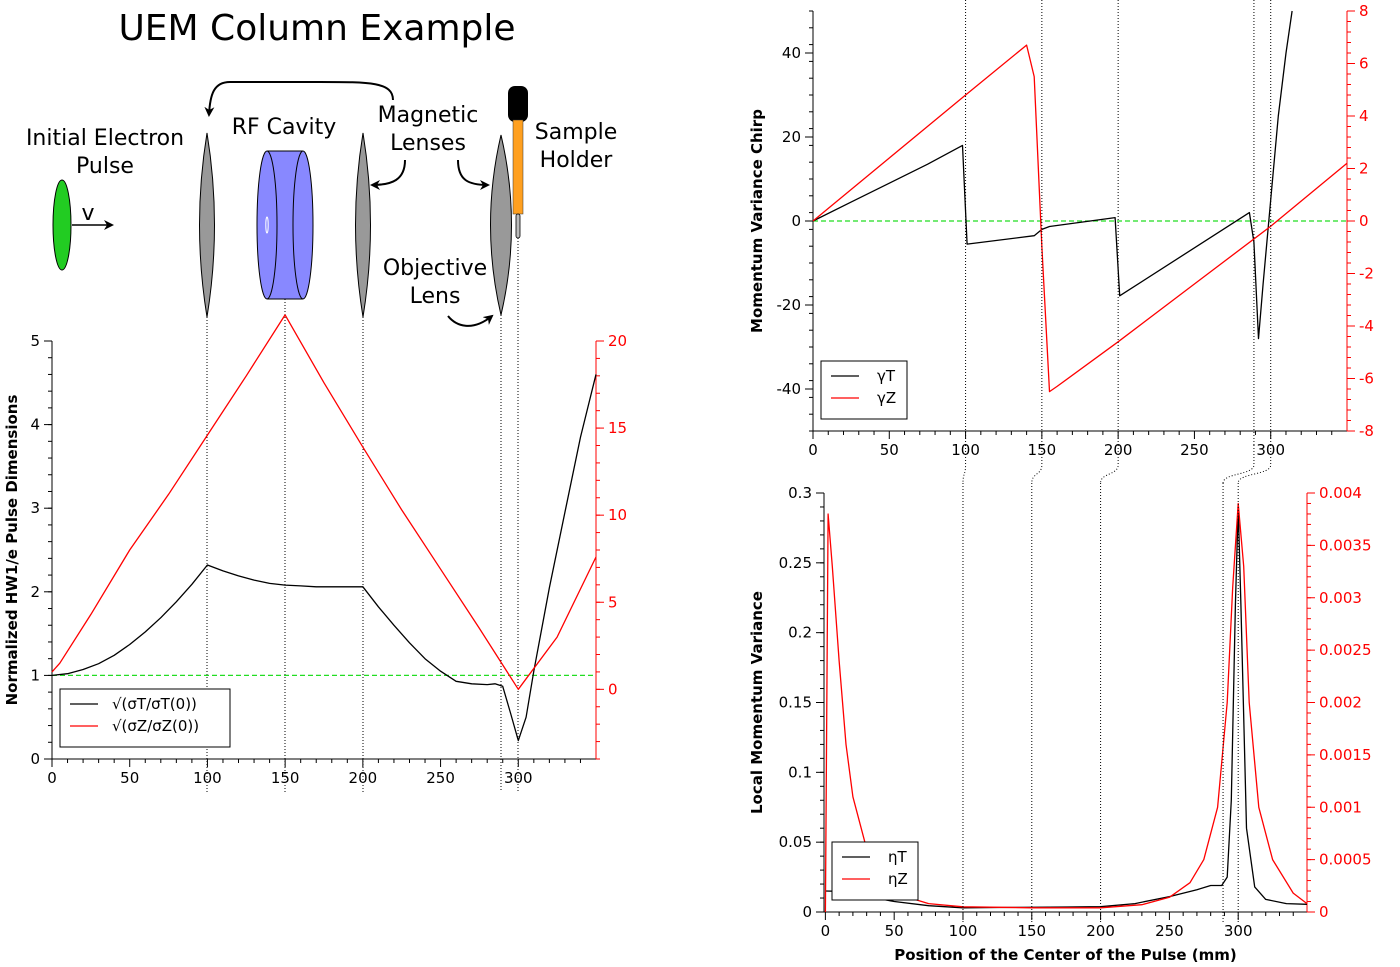 Image resolution: width=1400 pixels, height=967 pixels. What do you see at coordinates (1364, 64) in the screenshot?
I see `y2-tick-label: 6` at bounding box center [1364, 64].